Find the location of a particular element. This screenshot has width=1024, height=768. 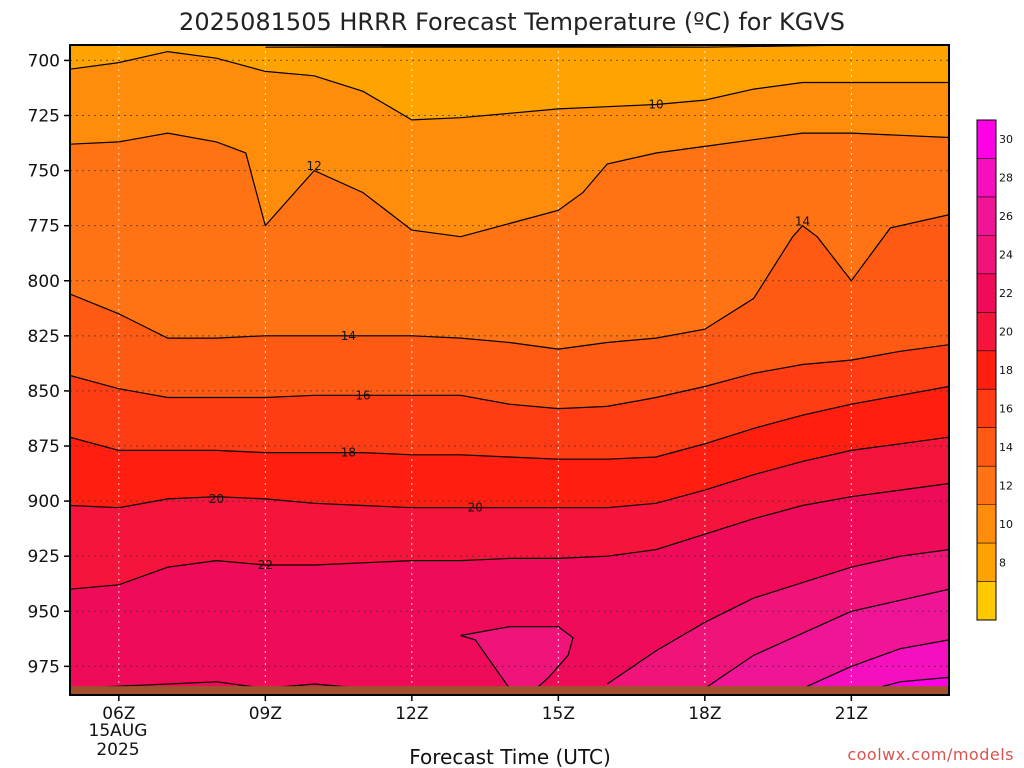

y-tick-label: 875 is located at coordinates (44, 447).